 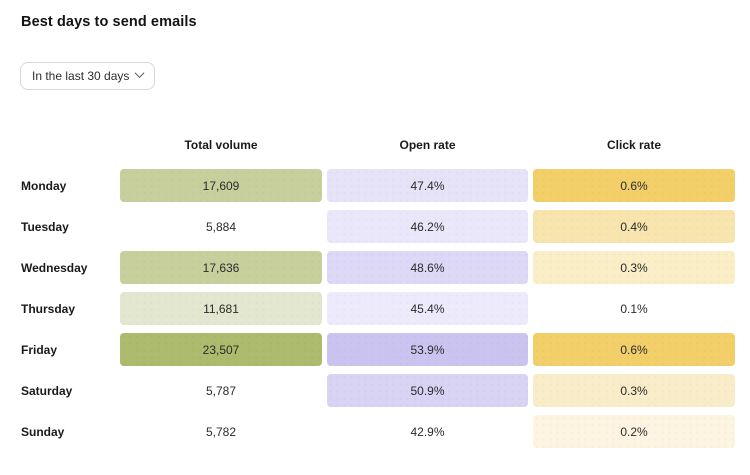 What do you see at coordinates (427, 185) in the screenshot?
I see `cell-open-rate: 47.4%` at bounding box center [427, 185].